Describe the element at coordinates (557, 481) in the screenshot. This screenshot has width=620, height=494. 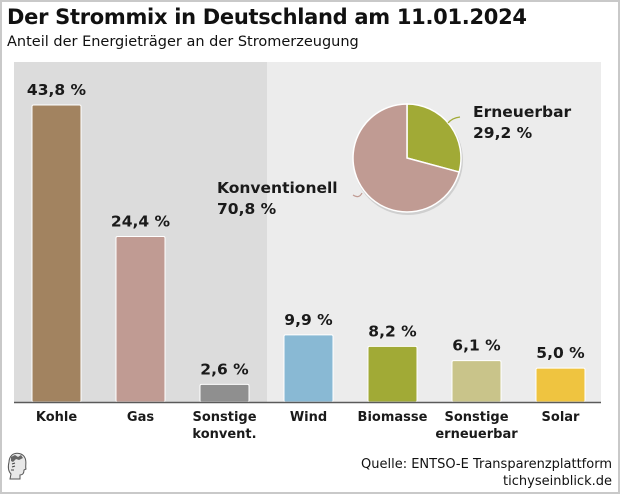
I see `site-text: tichyseinblick.de` at that location.